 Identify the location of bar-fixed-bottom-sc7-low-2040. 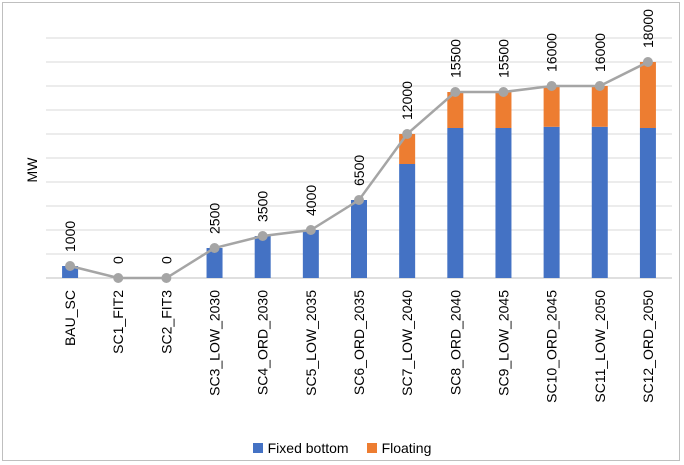
(407, 221).